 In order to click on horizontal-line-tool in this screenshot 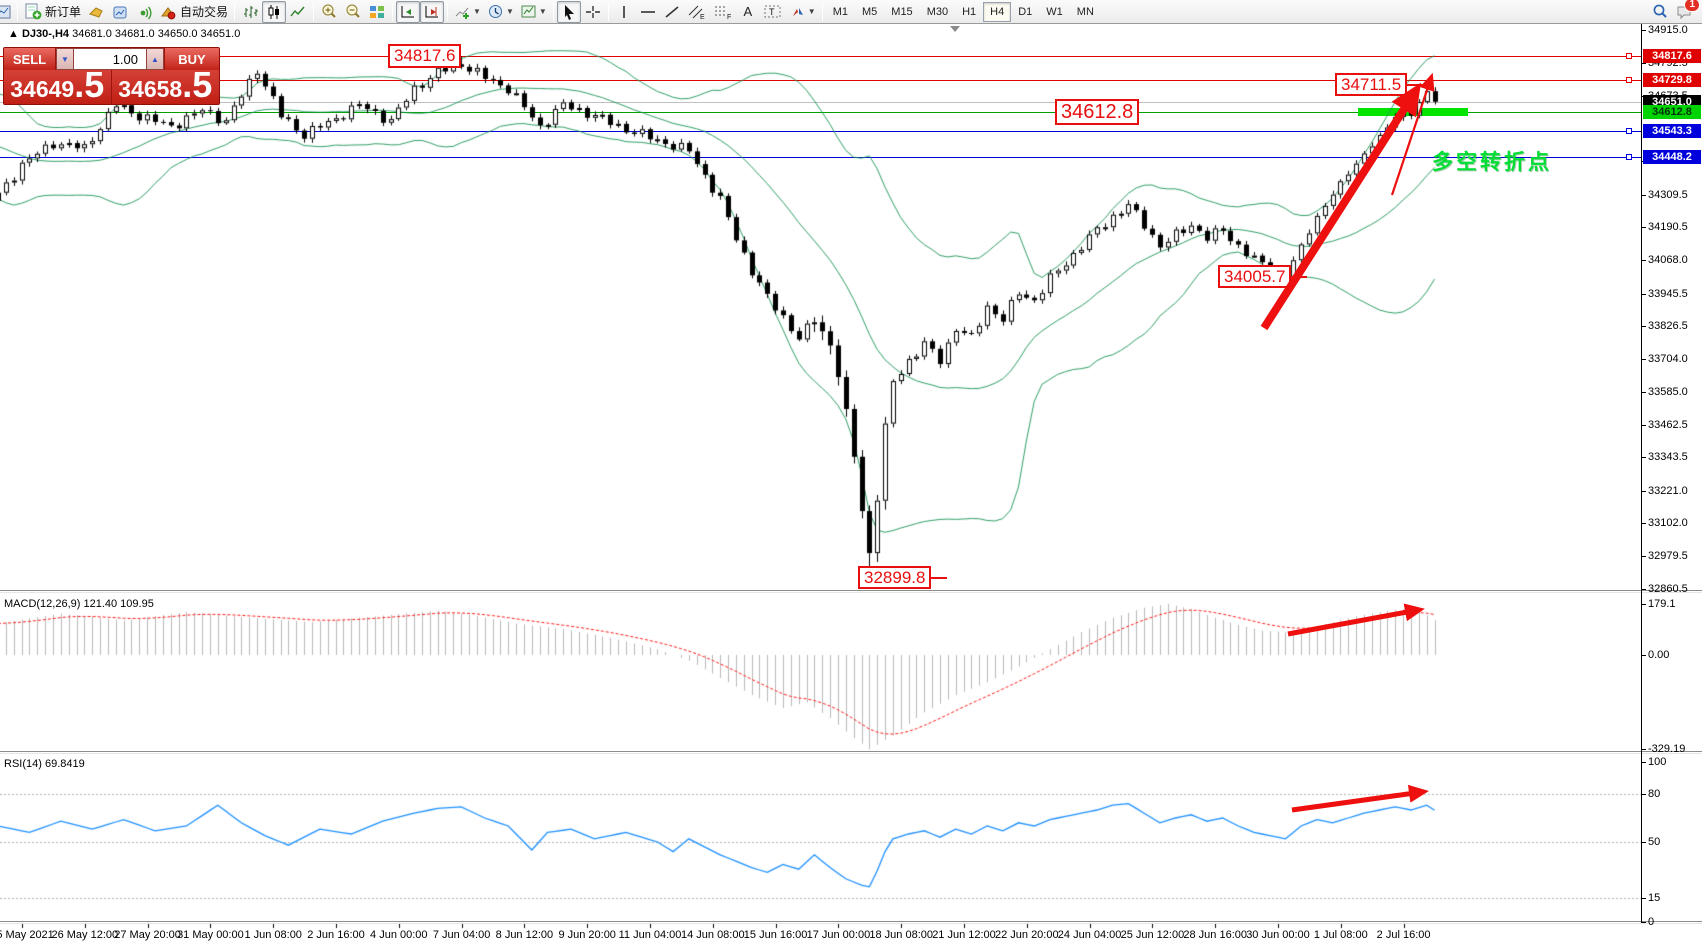, I will do `click(648, 12)`.